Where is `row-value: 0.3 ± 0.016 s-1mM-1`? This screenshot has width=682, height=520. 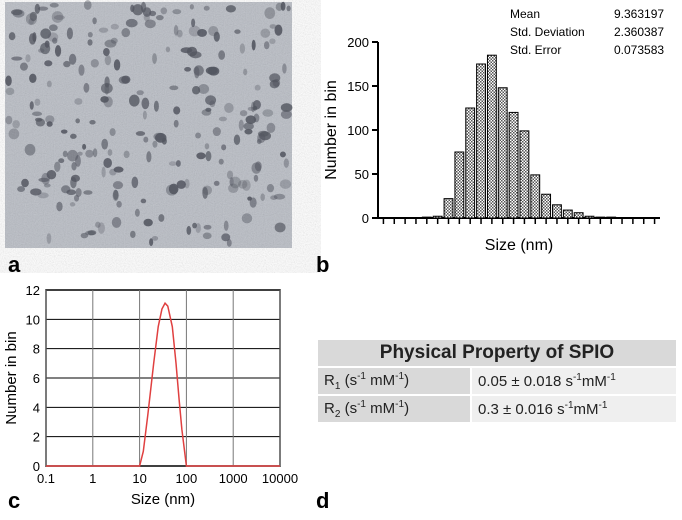
row-value: 0.3 ± 0.016 s-1mM-1 is located at coordinates (573, 408).